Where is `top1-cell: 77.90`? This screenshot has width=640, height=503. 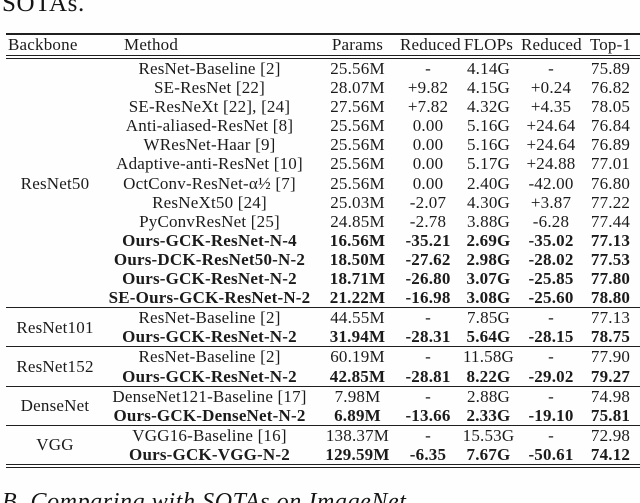
top1-cell: 77.90 is located at coordinates (610, 357).